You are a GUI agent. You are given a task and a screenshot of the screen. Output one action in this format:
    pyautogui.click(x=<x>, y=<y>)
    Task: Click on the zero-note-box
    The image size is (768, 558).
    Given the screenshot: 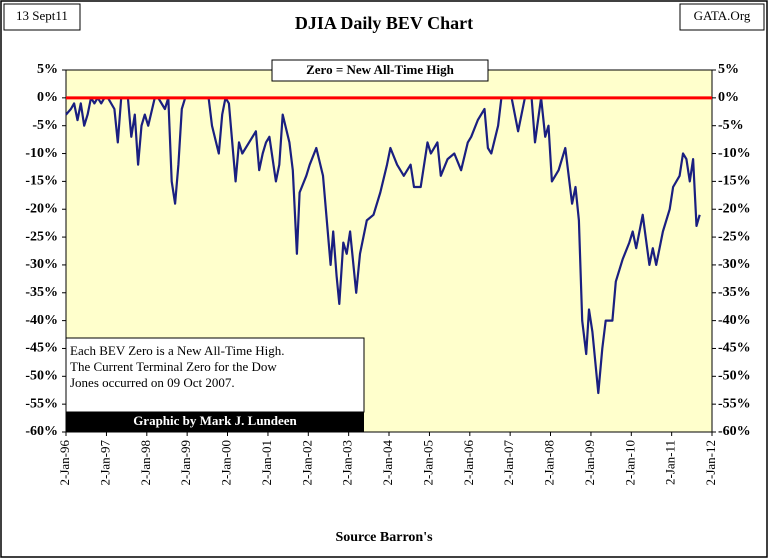 What is the action you would take?
    pyautogui.click(x=380, y=70)
    